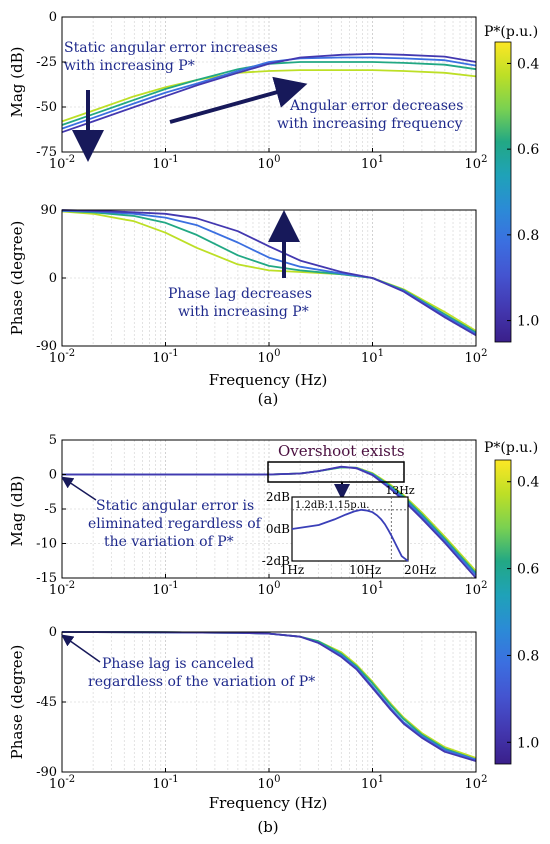  Describe the element at coordinates (278, 497) in the screenshot. I see `inset-ytick-label: 2dB` at that location.